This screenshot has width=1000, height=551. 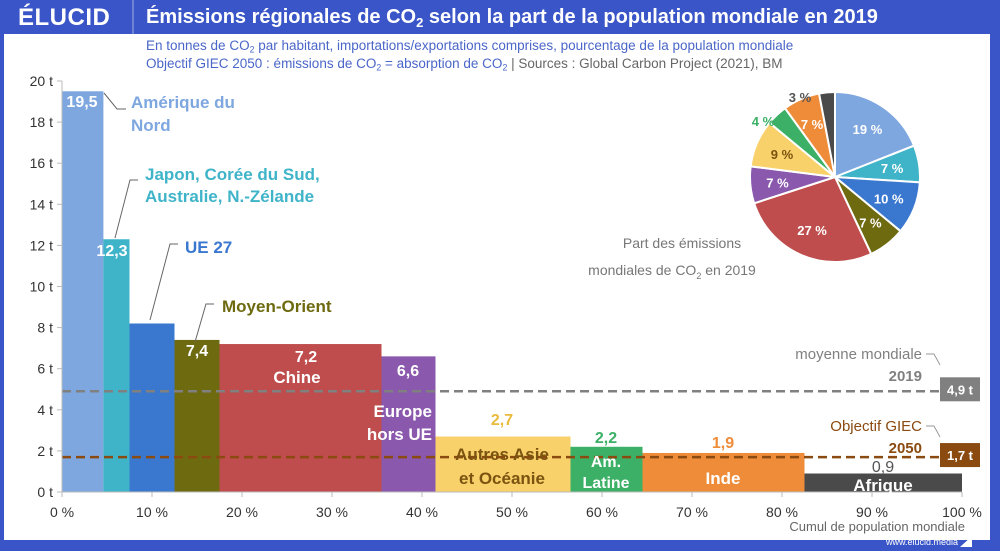 I want to click on bar-value-label: 6,6, so click(x=408, y=371).